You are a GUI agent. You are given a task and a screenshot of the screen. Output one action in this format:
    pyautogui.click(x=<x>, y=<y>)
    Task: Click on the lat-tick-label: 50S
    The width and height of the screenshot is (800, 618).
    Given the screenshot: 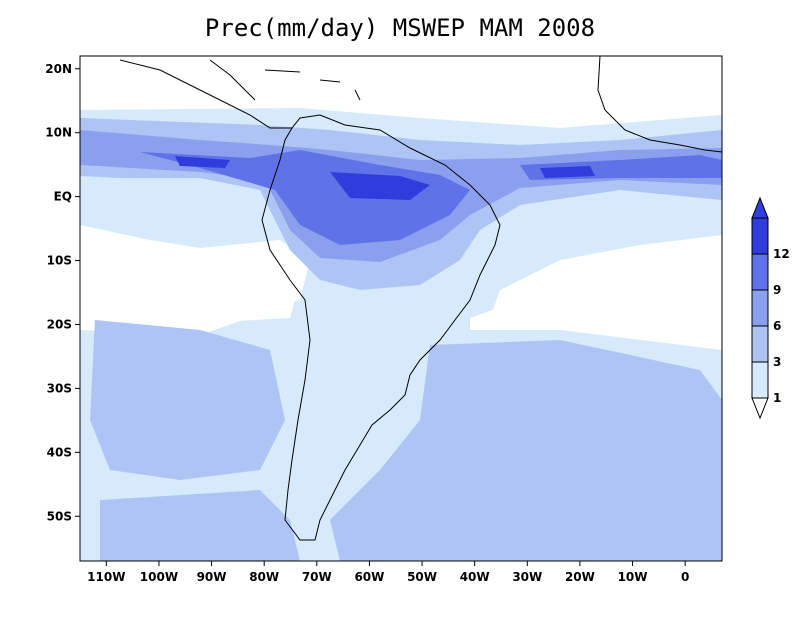 What is the action you would take?
    pyautogui.click(x=59, y=516)
    